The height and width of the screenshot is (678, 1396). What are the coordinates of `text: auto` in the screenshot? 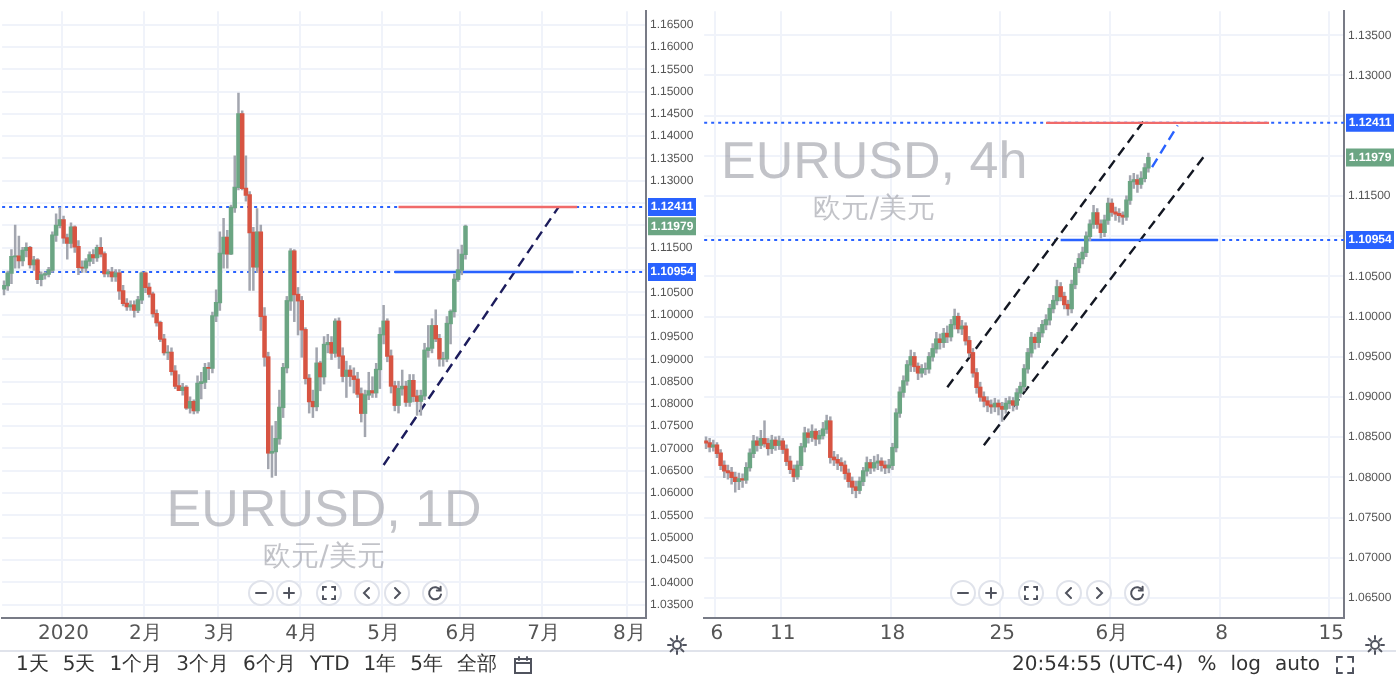 It's located at (1297, 665).